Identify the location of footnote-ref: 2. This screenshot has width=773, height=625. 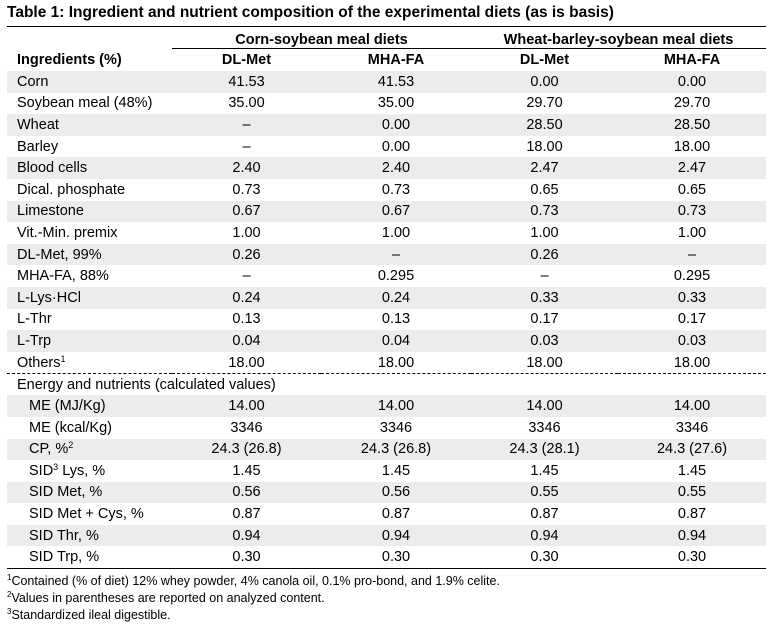
(71, 445).